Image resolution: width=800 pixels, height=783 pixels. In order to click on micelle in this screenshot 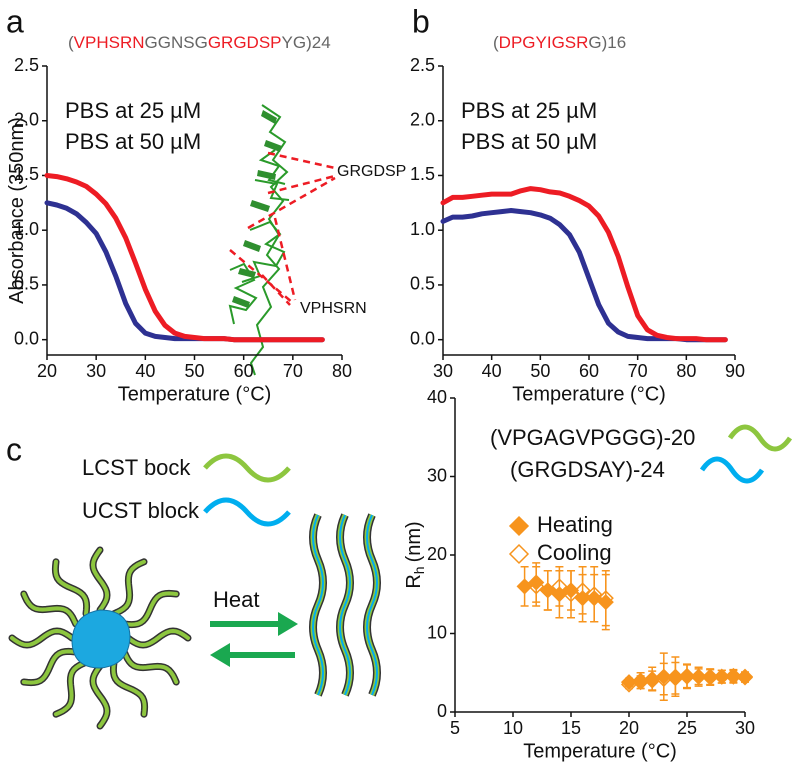, I will do `click(100, 638)`.